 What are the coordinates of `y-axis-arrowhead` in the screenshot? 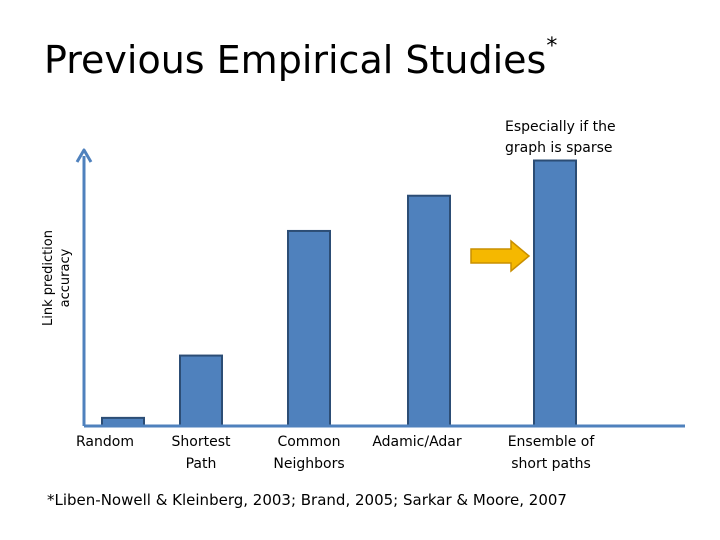 It's located at (84, 155).